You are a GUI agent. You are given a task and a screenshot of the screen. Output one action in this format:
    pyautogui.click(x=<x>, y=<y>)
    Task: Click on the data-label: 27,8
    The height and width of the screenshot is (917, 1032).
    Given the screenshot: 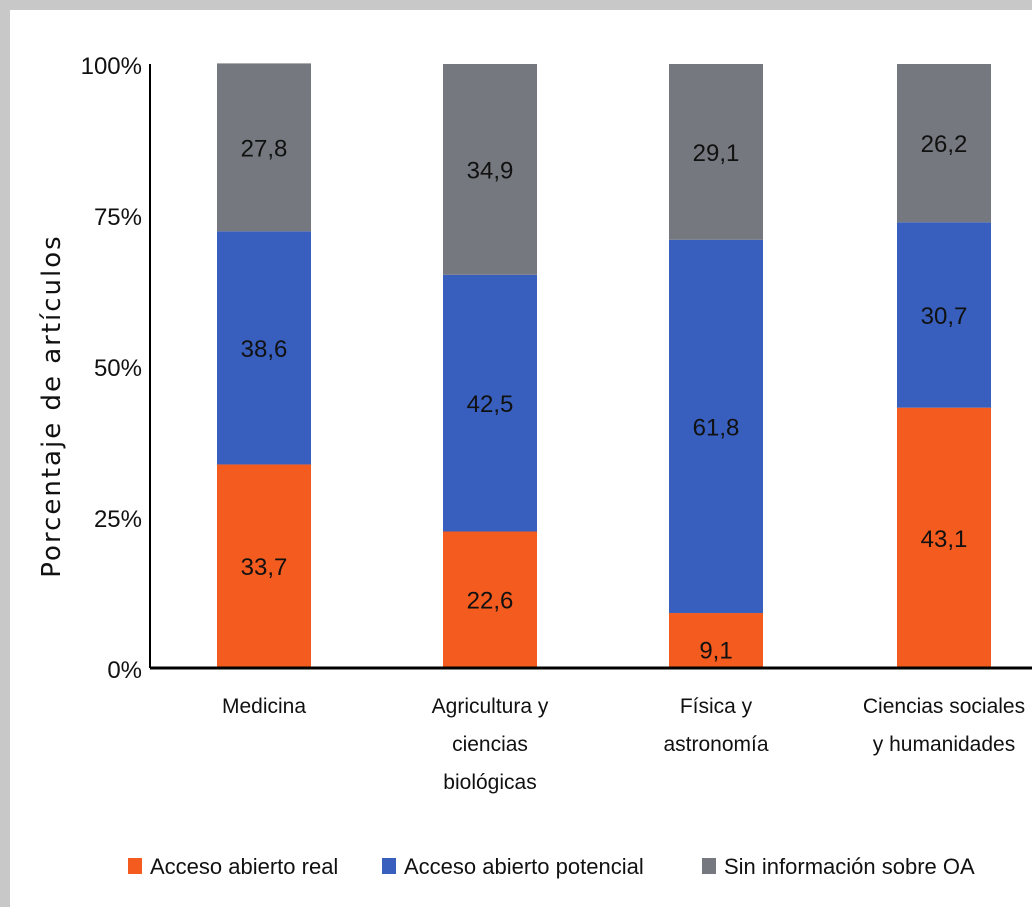 What is the action you would take?
    pyautogui.click(x=264, y=148)
    